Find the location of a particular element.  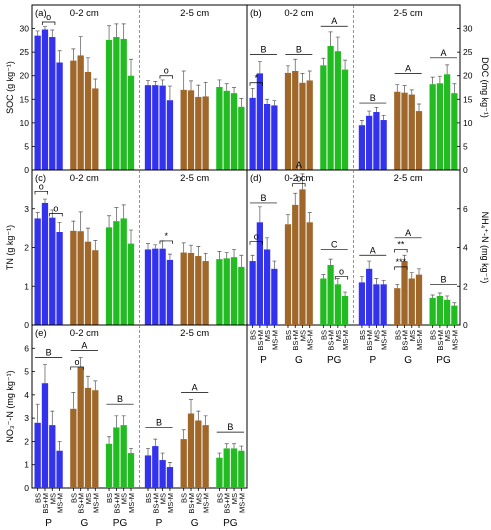

panel-1-errorbar-G-BS is located at coordinates (183, 80).